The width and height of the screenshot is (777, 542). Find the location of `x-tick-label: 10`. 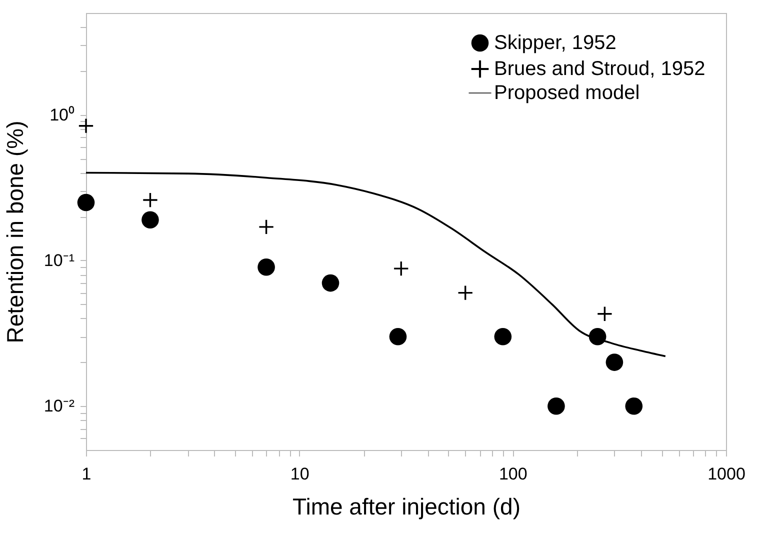

x-tick-label: 10 is located at coordinates (300, 474).